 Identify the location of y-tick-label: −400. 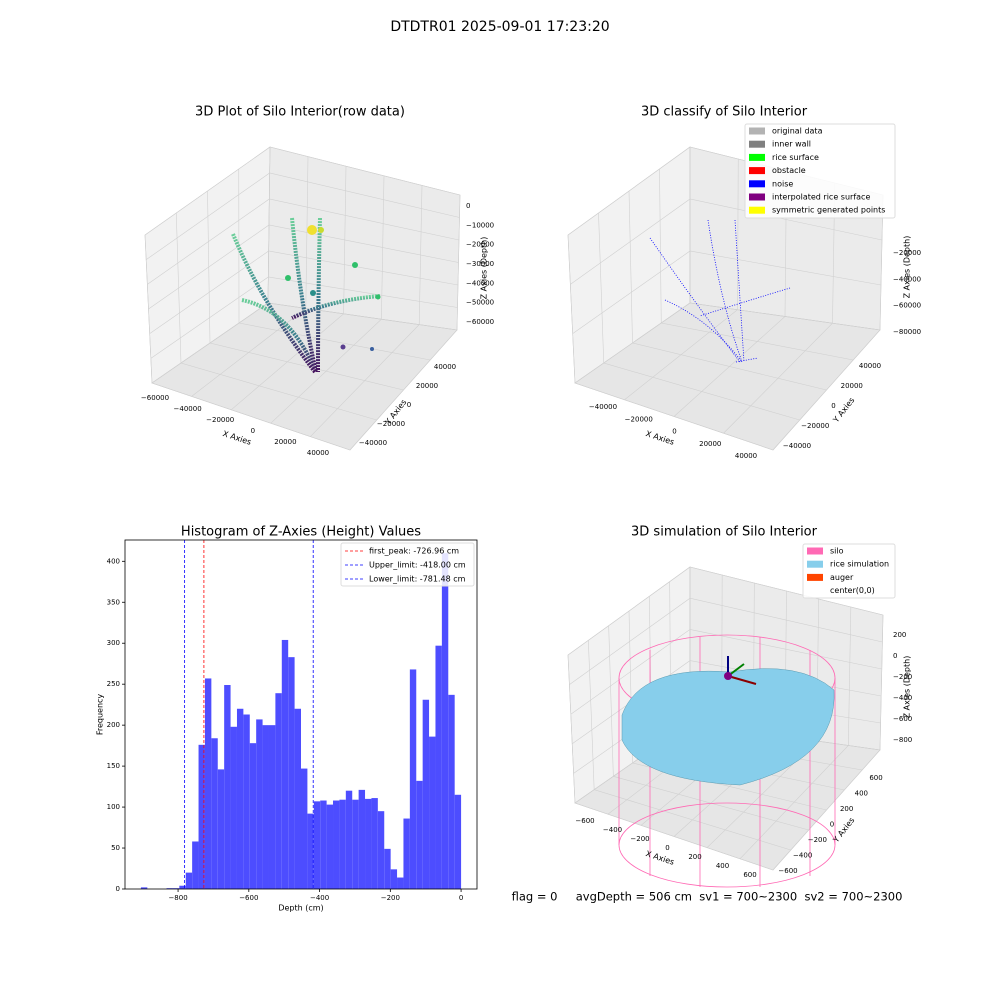
(802, 856).